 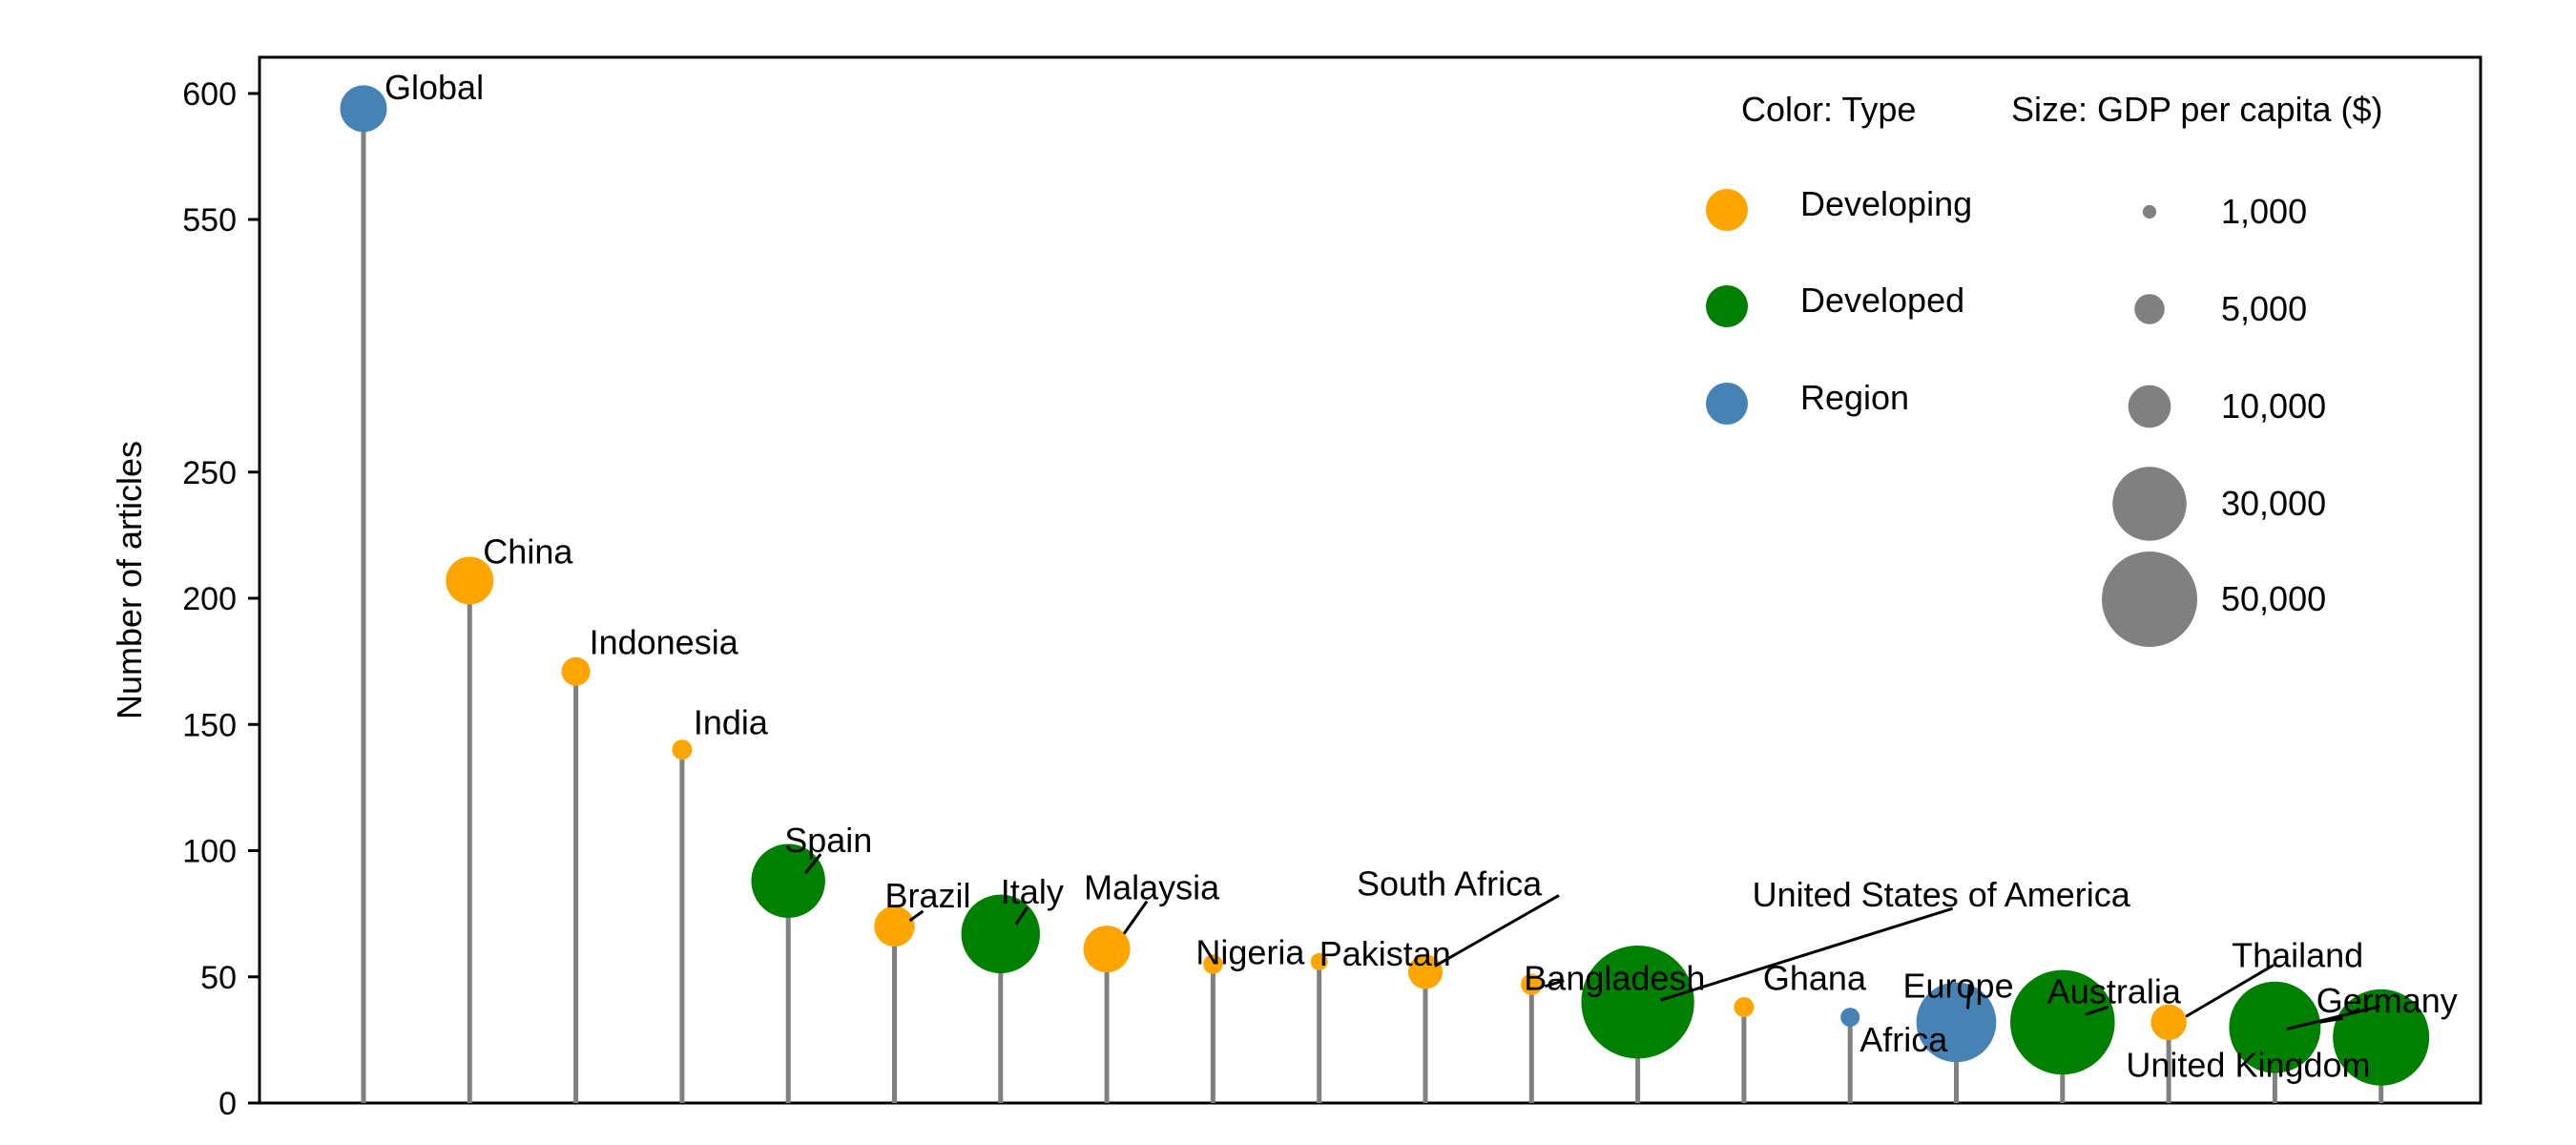 What do you see at coordinates (1425, 972) in the screenshot?
I see `marker-south-africa` at bounding box center [1425, 972].